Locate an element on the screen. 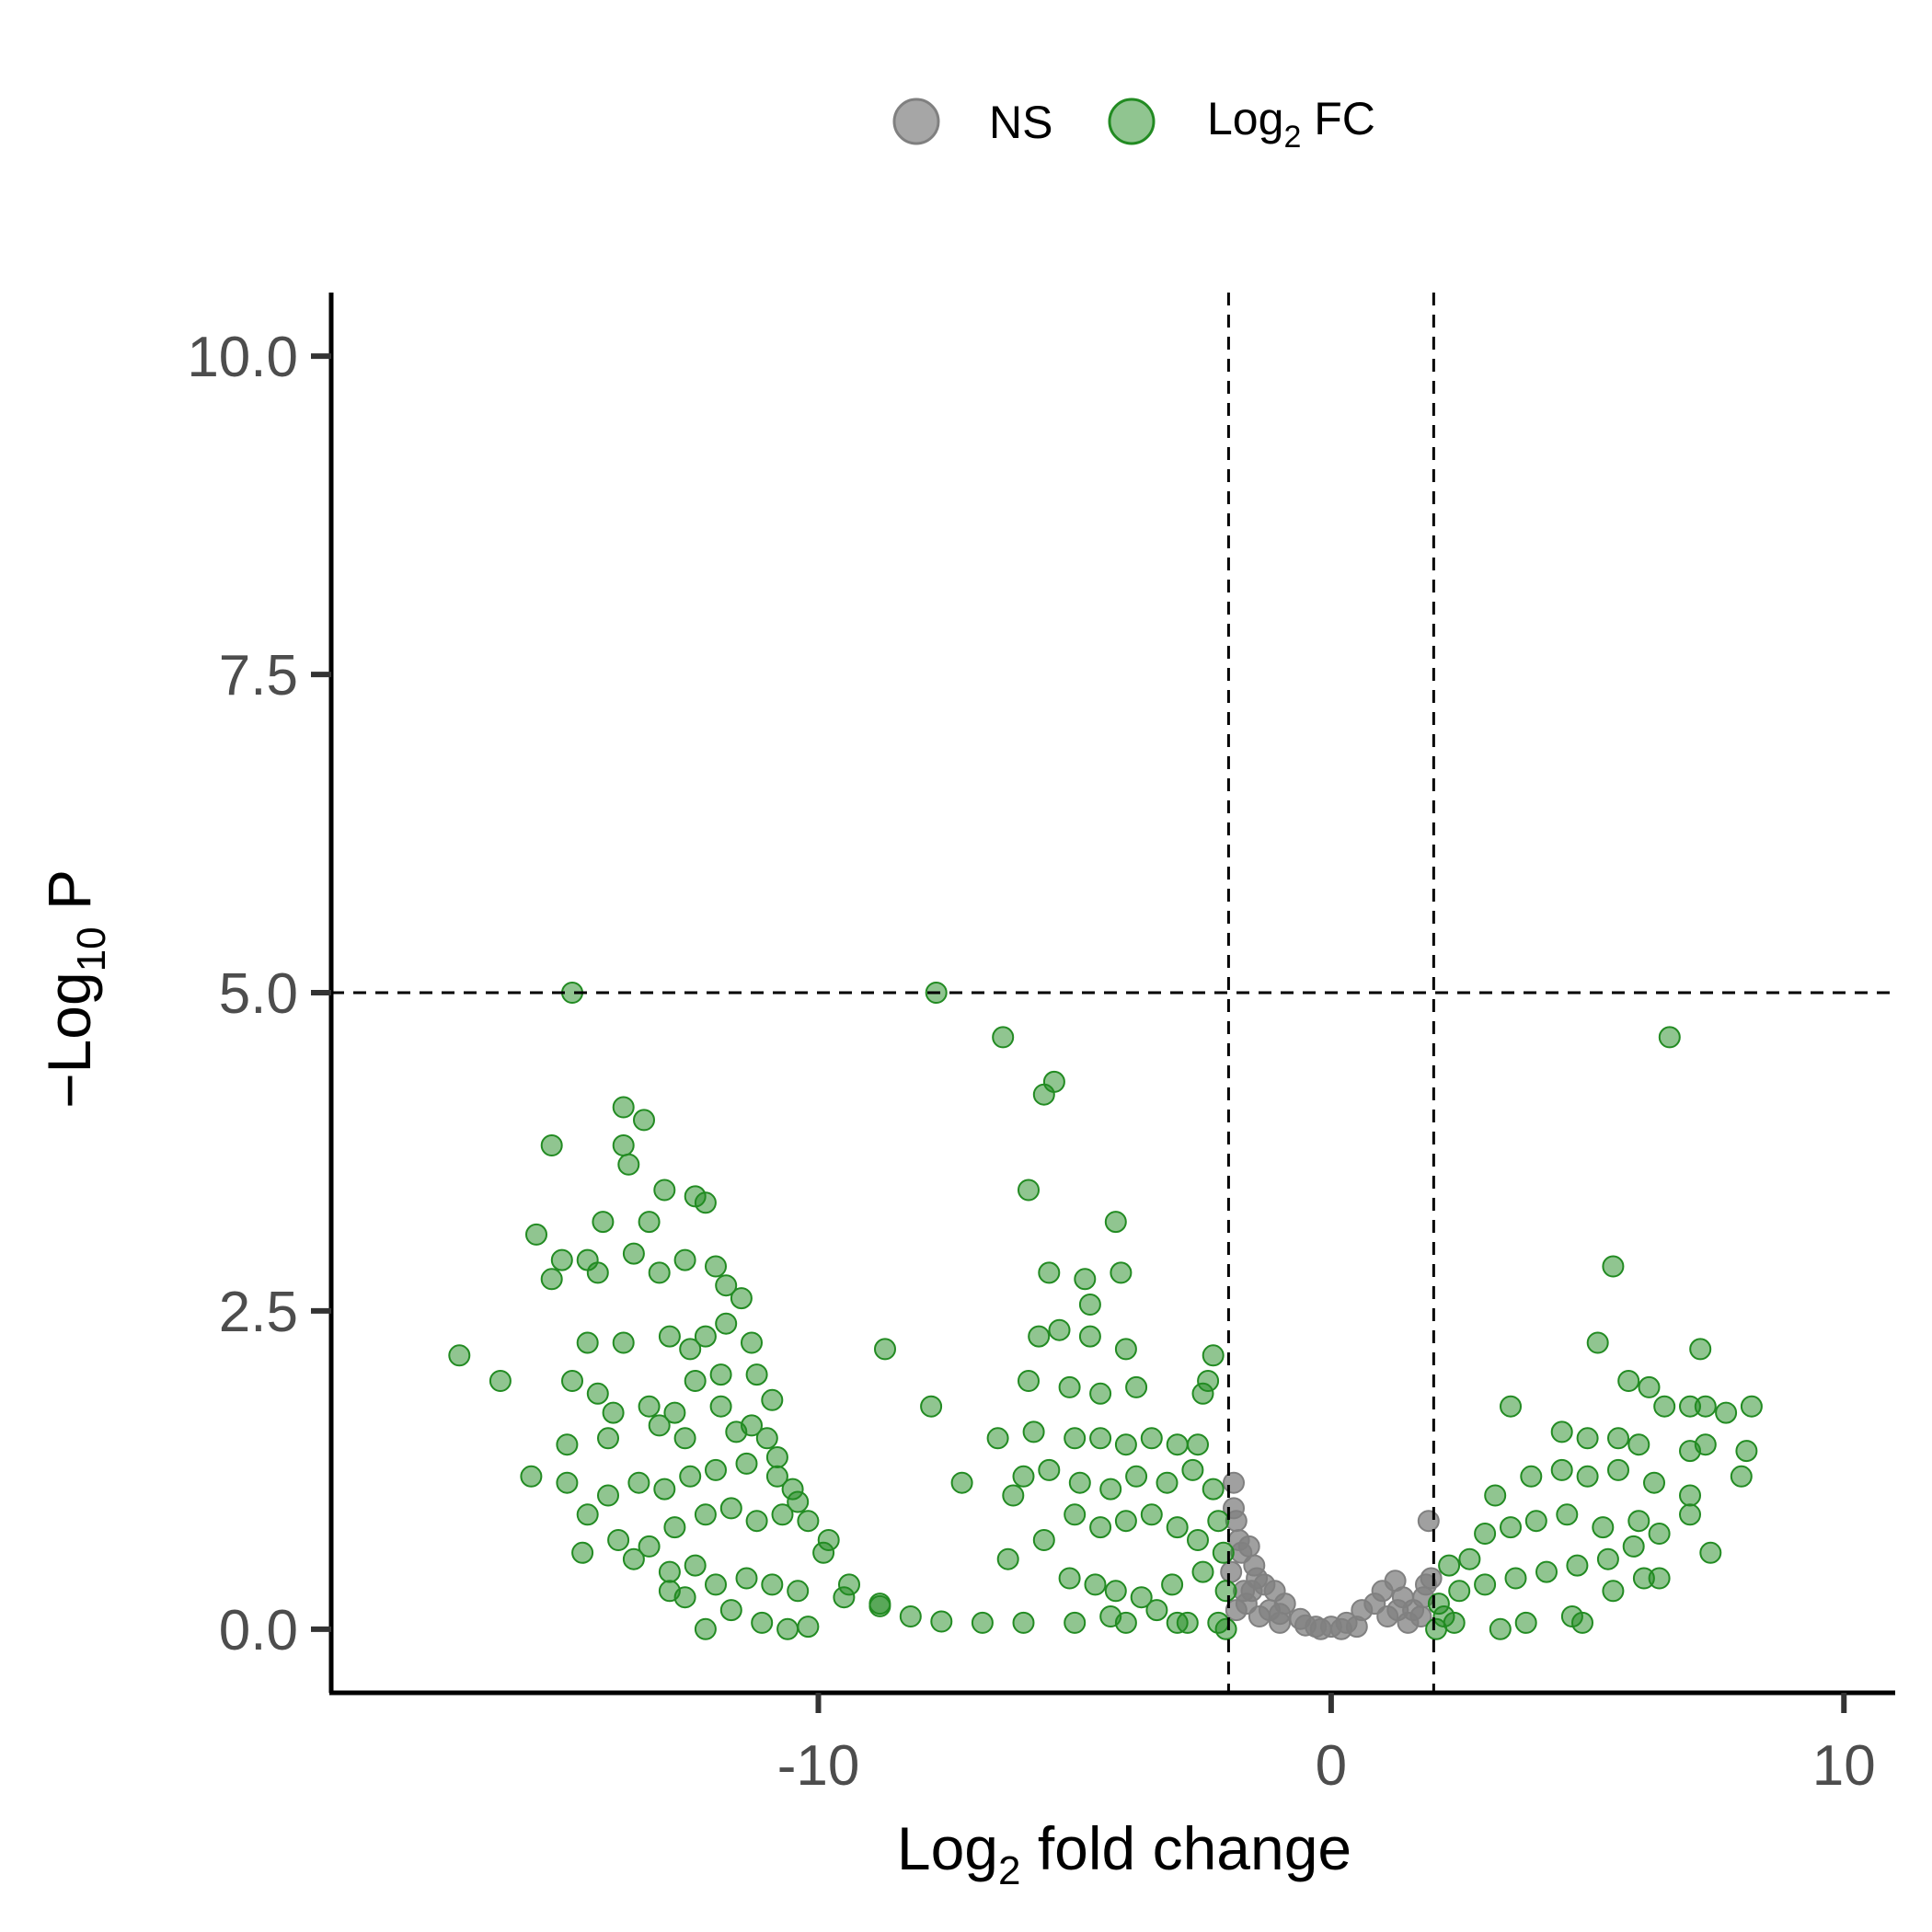  legend-key-ns is located at coordinates (916, 121).